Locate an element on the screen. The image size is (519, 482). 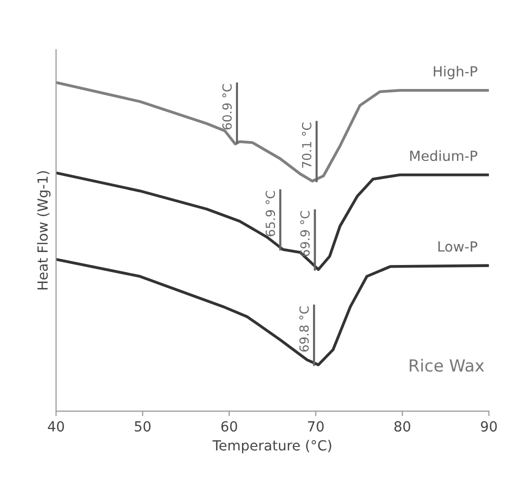
series-label: Low-P is located at coordinates (458, 246).